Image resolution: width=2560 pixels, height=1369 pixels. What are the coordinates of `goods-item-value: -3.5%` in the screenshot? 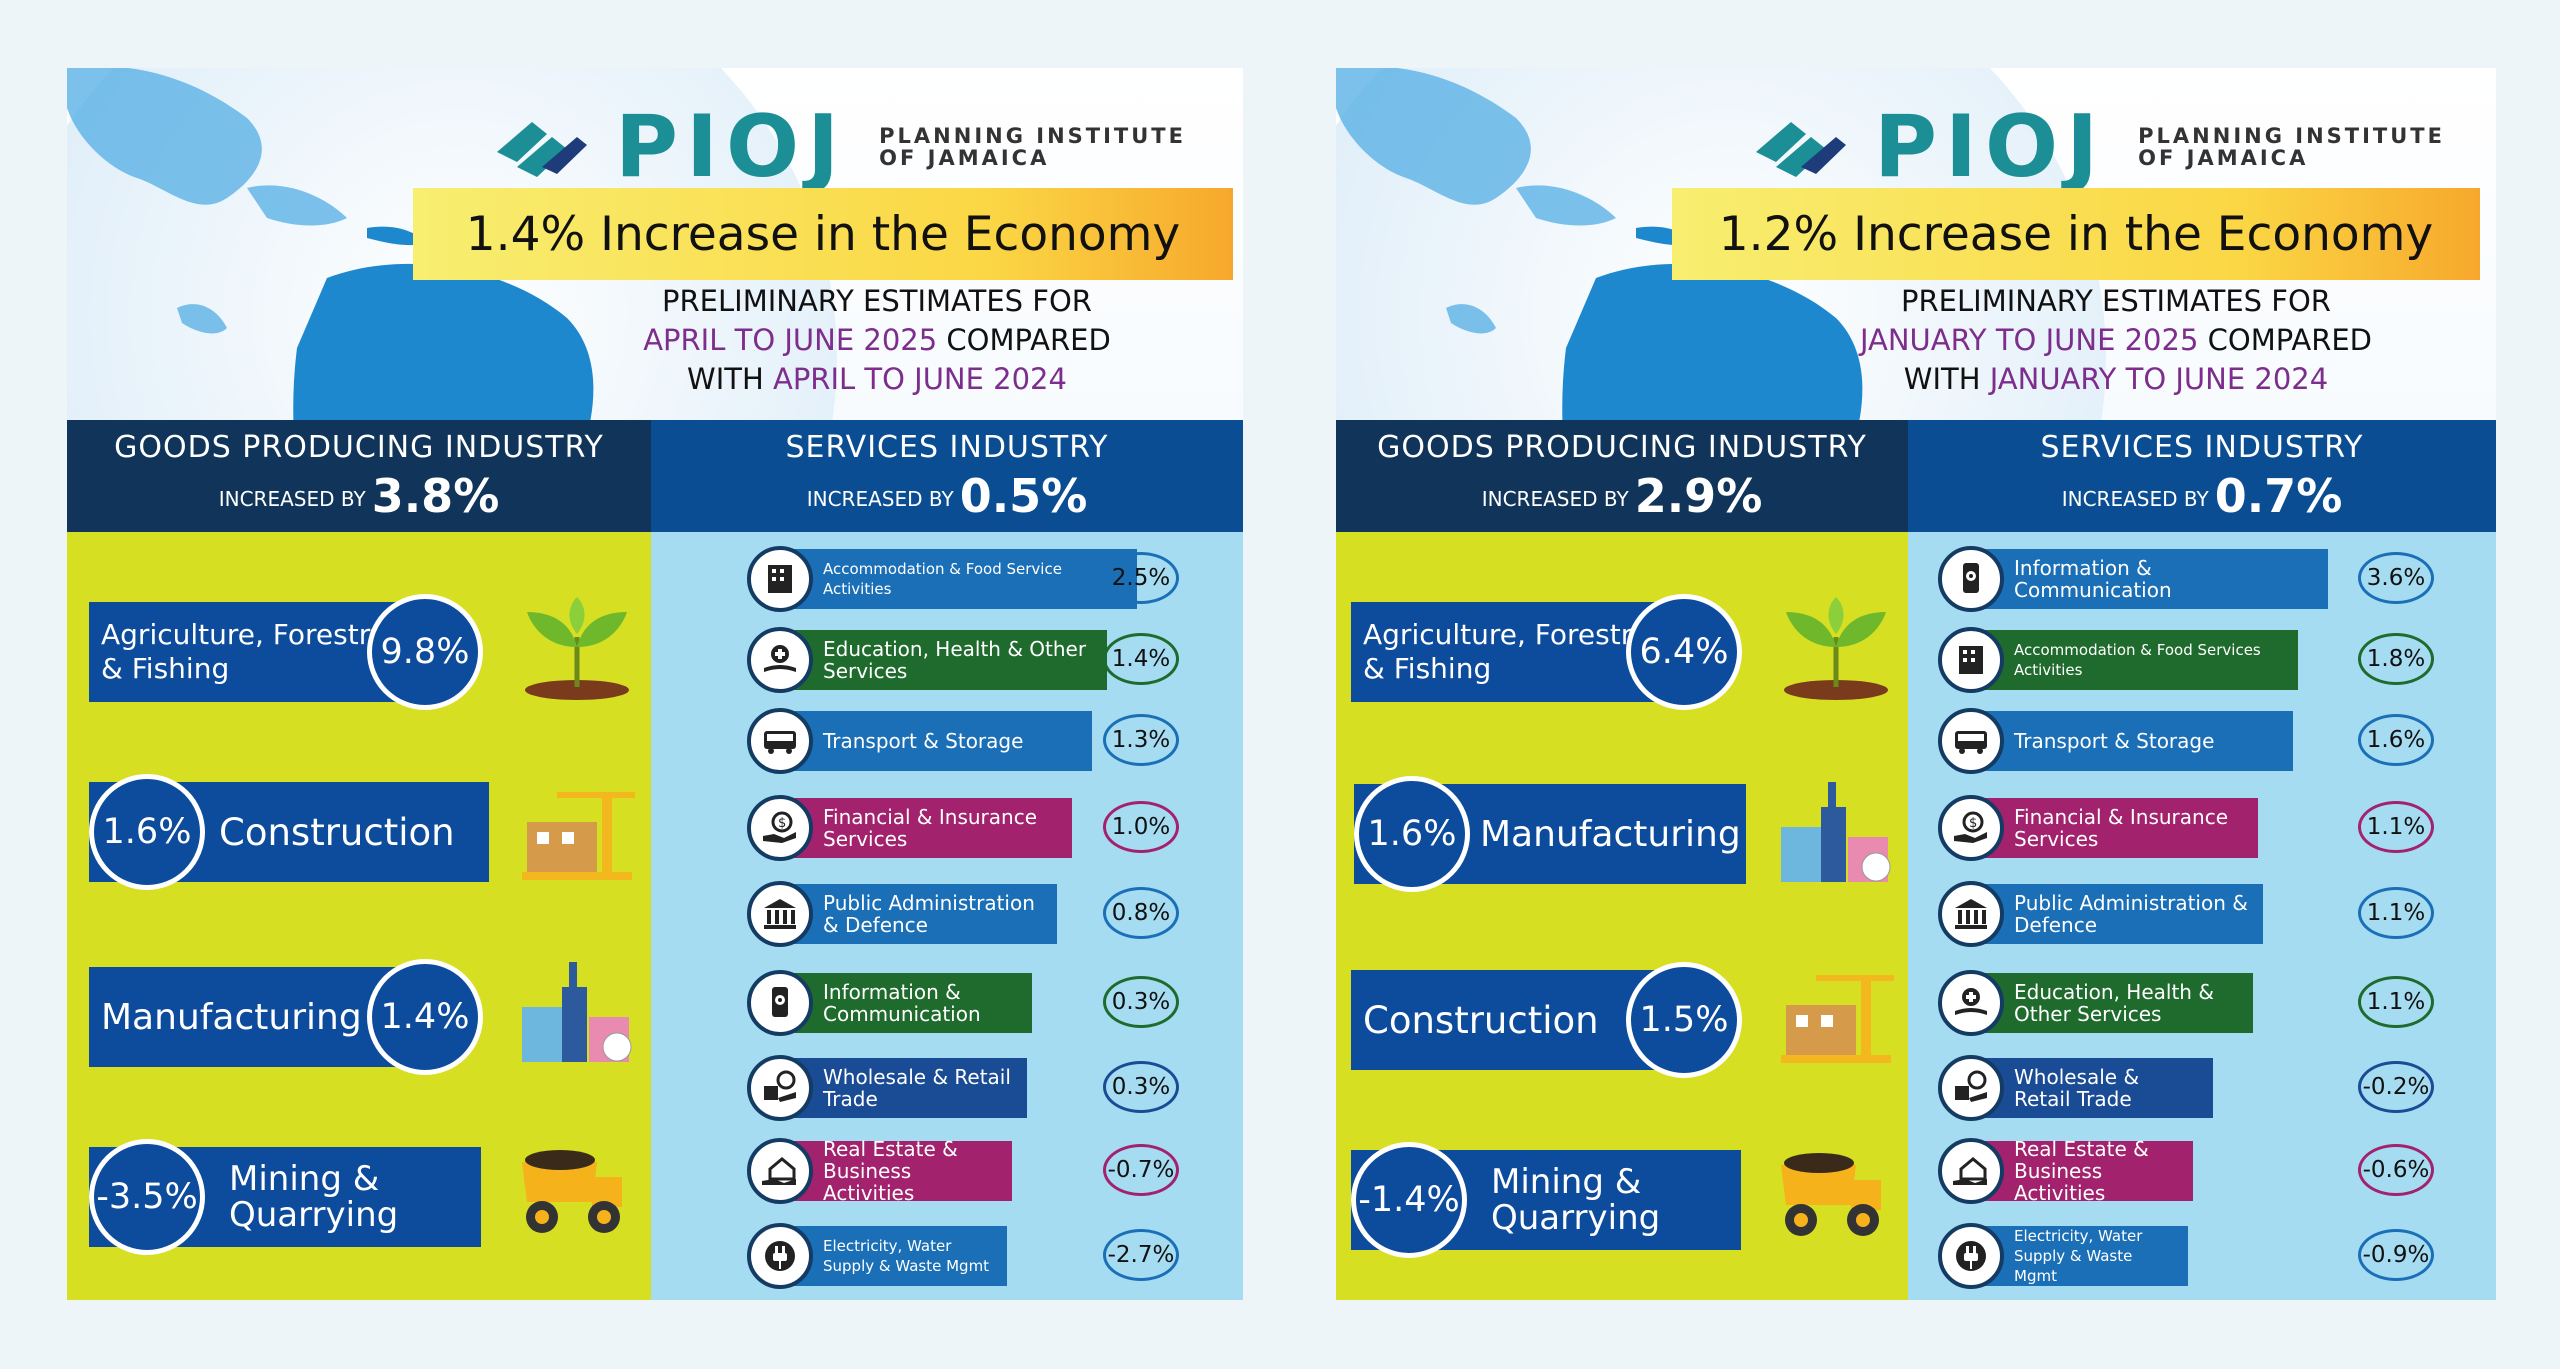 It's located at (147, 1197).